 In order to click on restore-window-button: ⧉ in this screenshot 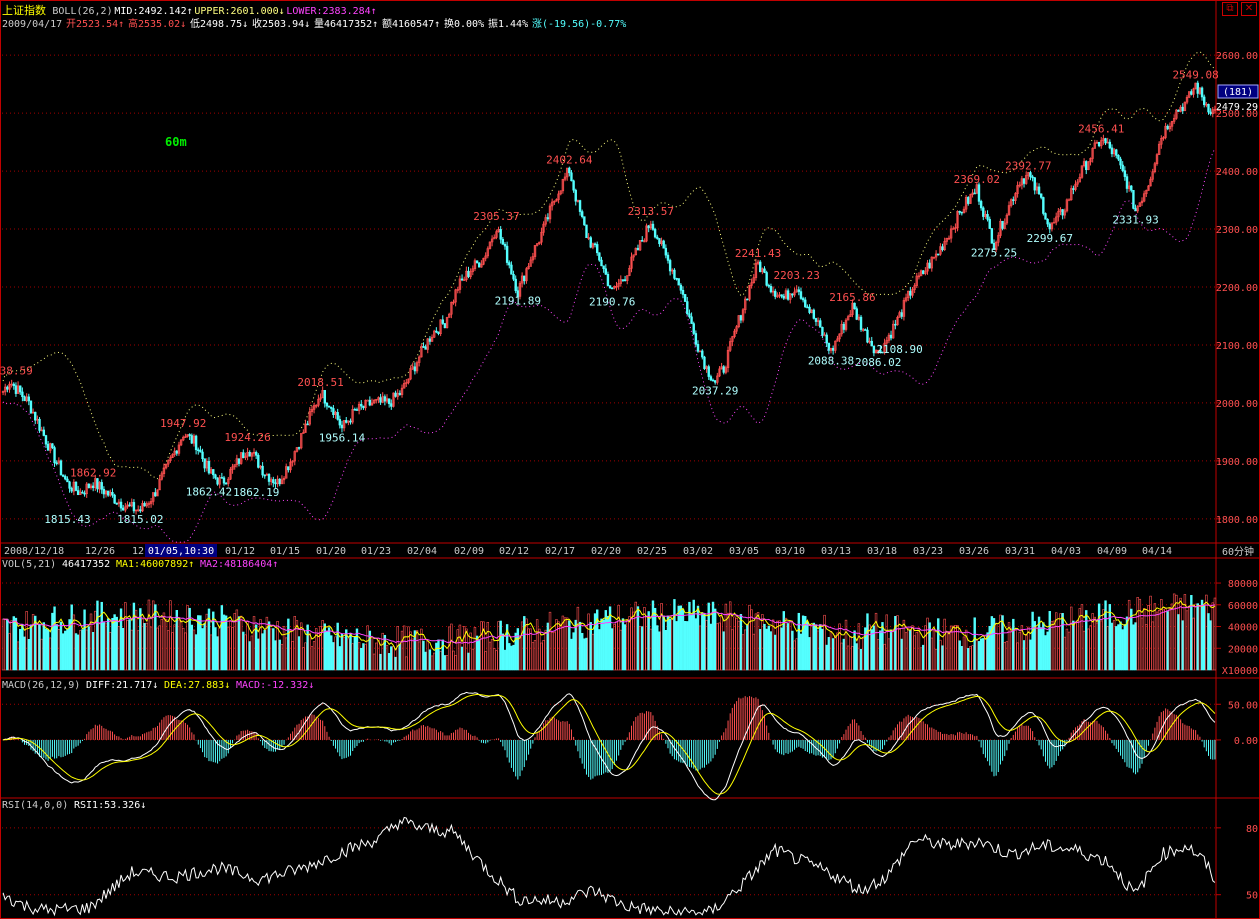, I will do `click(1230, 9)`.